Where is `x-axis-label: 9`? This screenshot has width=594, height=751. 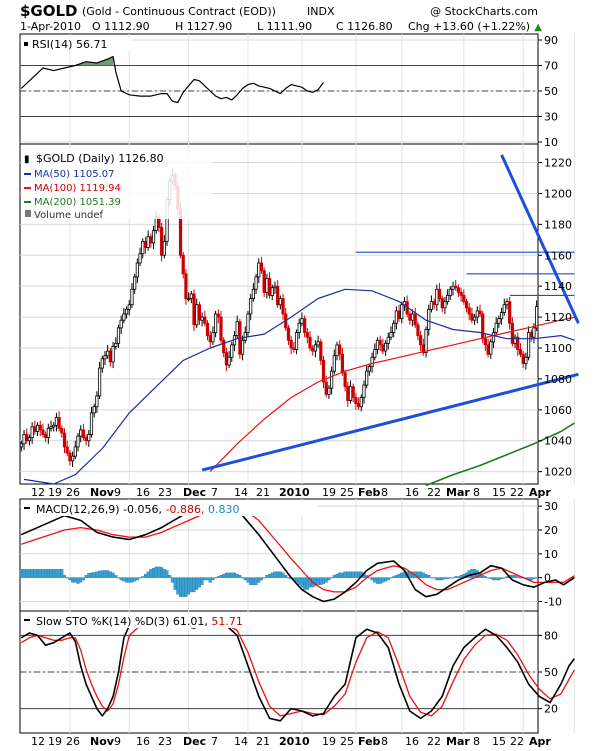
x-axis-label: 9 is located at coordinates (117, 492).